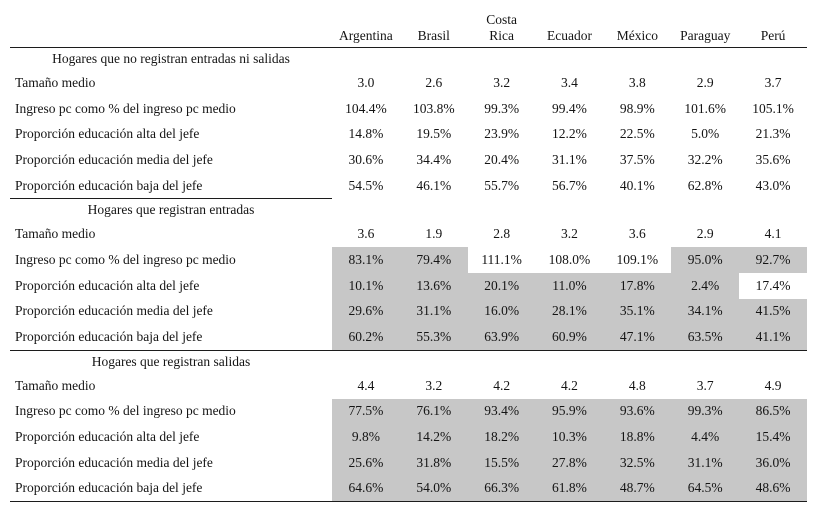 The image size is (817, 512). Describe the element at coordinates (171, 361) in the screenshot. I see `section-title: Hogares que registran salidas` at that location.